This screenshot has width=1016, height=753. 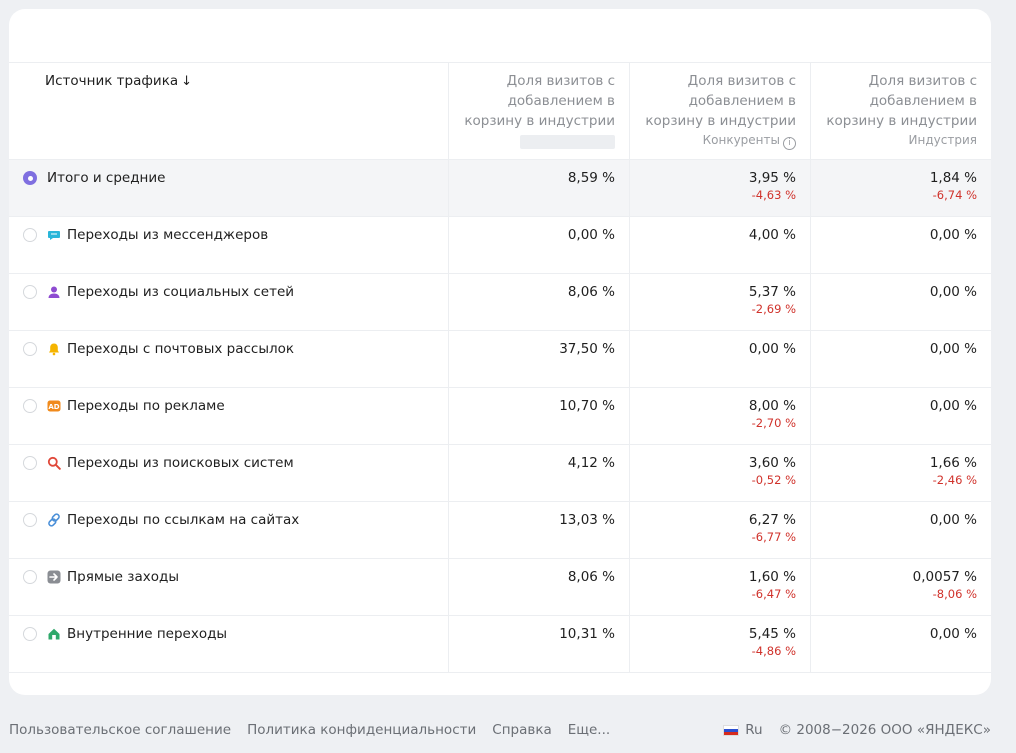 I want to click on privacy-link: Политика конфиденциальности, so click(x=362, y=730).